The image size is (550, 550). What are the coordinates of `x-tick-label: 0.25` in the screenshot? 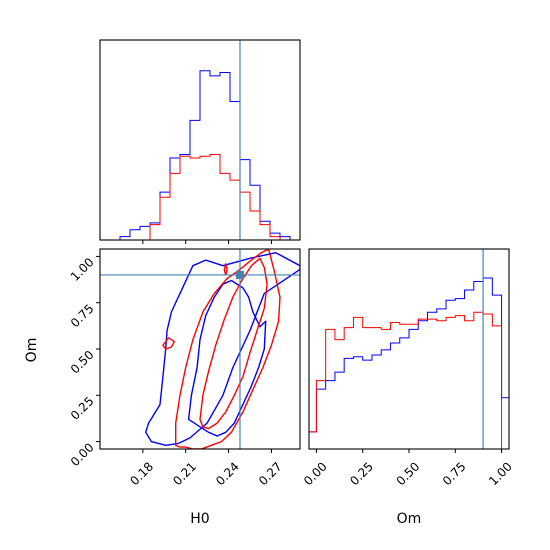 It's located at (361, 473).